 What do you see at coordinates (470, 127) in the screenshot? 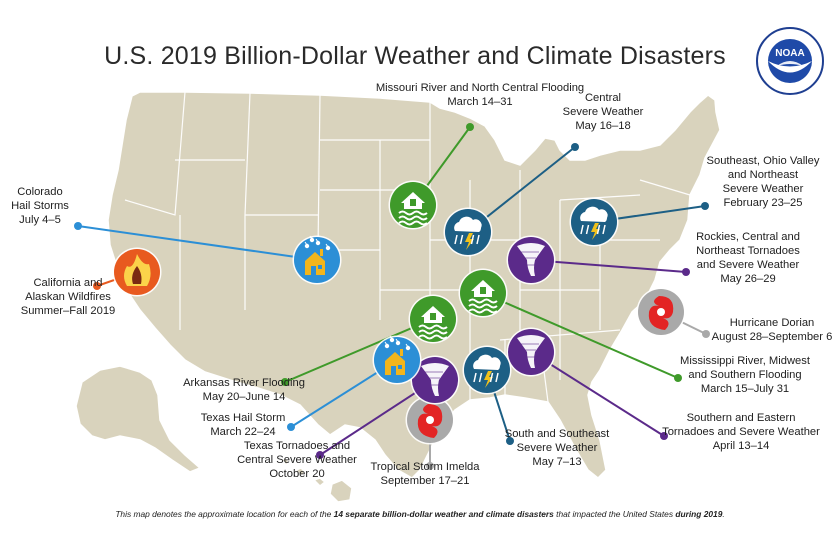
I see `missouri-flooding-leader-dot` at bounding box center [470, 127].